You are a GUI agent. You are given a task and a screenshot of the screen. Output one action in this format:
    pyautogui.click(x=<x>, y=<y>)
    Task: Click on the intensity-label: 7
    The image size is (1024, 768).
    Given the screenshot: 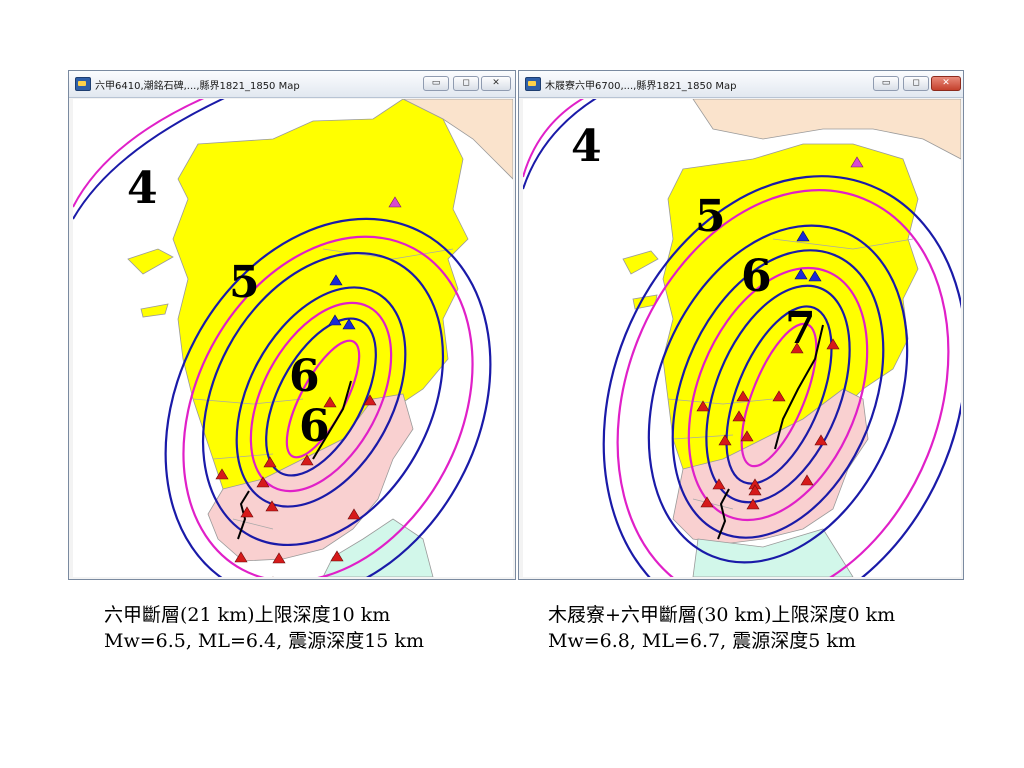 What is the action you would take?
    pyautogui.click(x=800, y=328)
    